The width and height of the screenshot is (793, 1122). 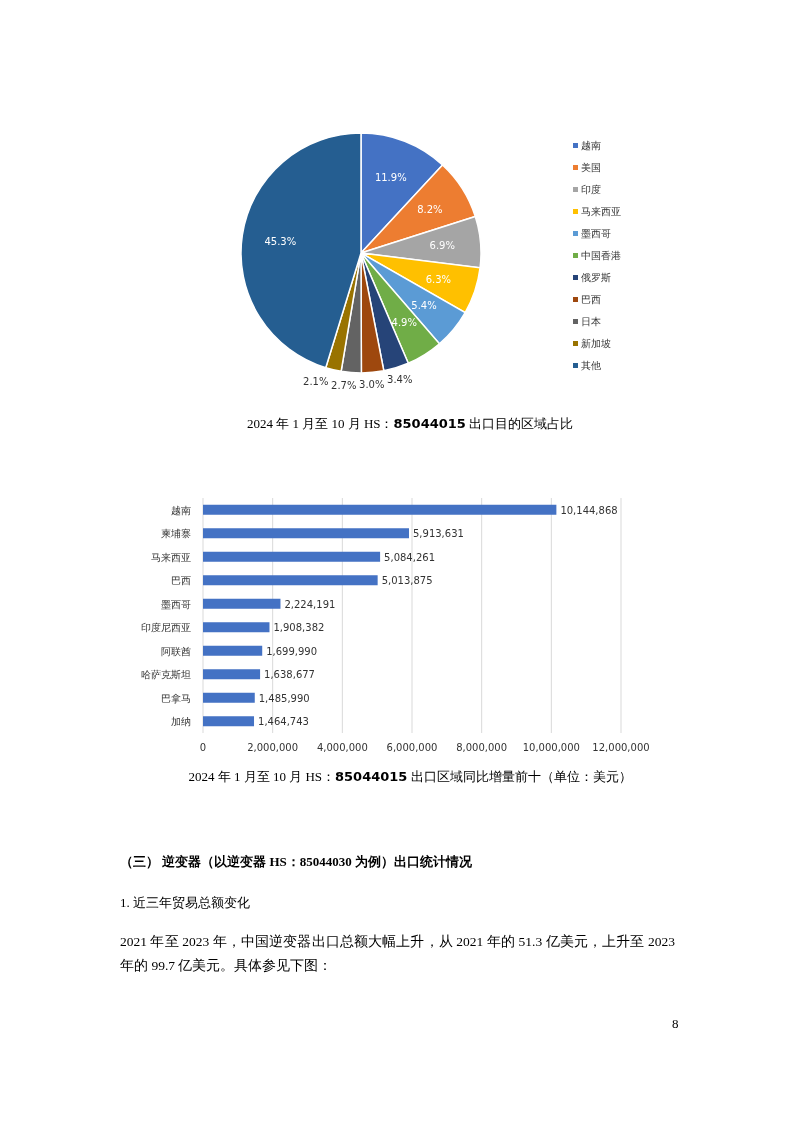 I want to click on legend-label: 美国, so click(x=591, y=167).